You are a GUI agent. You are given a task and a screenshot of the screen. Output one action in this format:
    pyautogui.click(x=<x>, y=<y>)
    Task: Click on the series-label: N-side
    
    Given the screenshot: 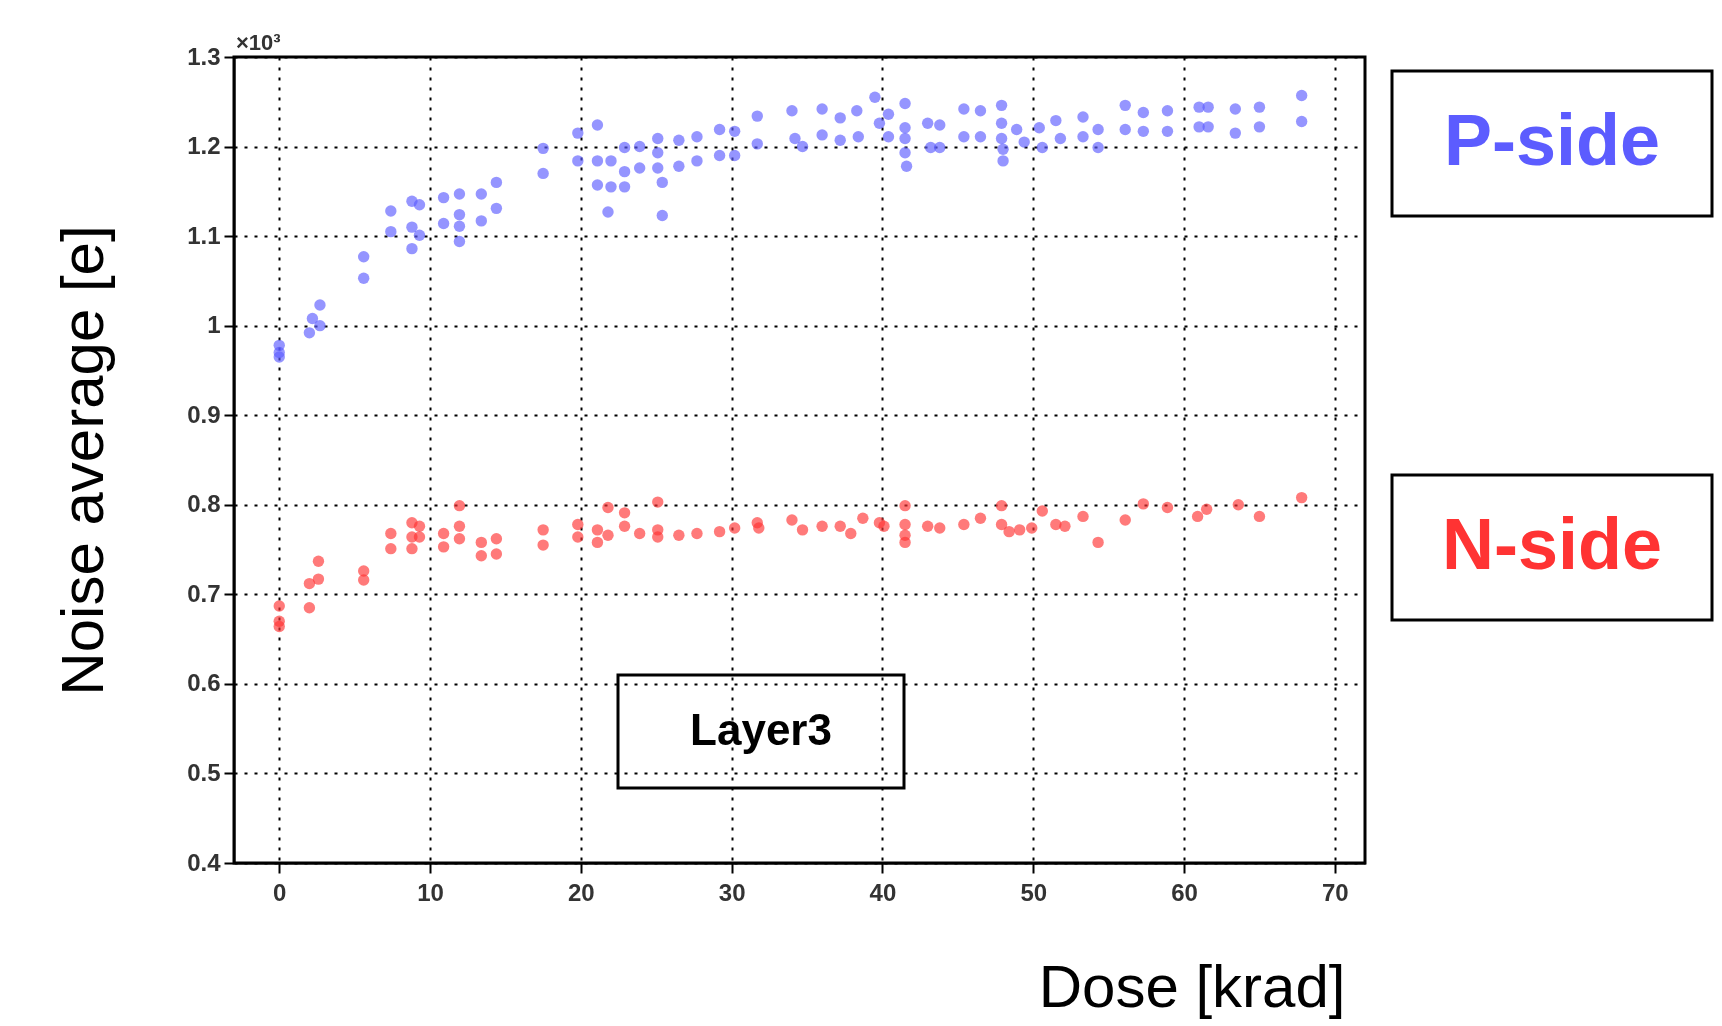 What is the action you would take?
    pyautogui.click(x=1552, y=544)
    